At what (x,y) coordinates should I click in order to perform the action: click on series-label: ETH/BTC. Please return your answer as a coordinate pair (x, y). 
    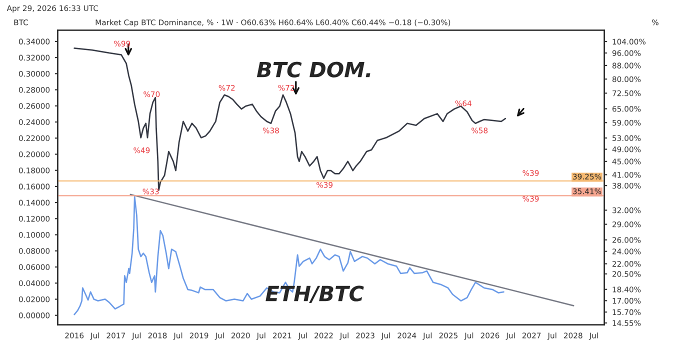
    Looking at the image, I should click on (315, 295).